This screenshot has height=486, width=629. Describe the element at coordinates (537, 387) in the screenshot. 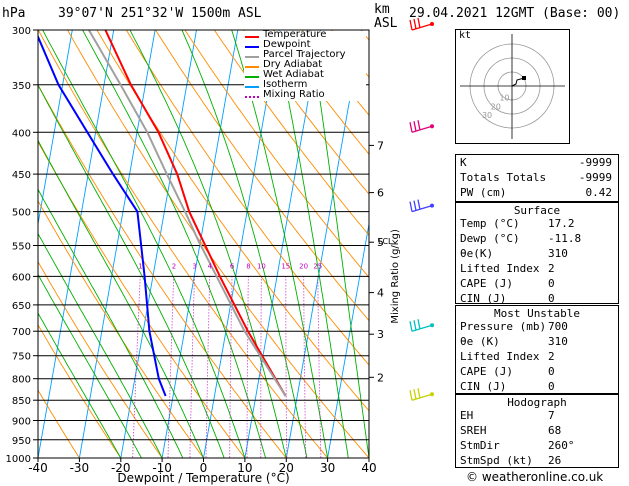

I see `most-unstable-row: CIN (J) 0` at that location.